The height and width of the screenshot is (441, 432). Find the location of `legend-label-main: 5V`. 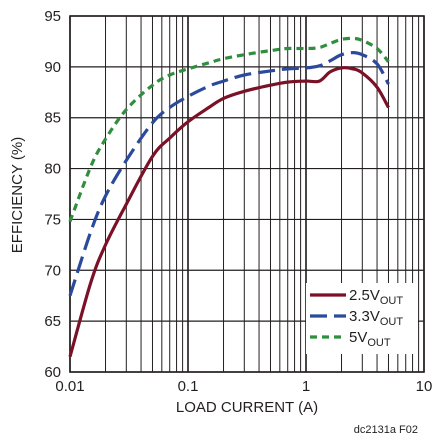

legend-label-main: 5V is located at coordinates (358, 337).